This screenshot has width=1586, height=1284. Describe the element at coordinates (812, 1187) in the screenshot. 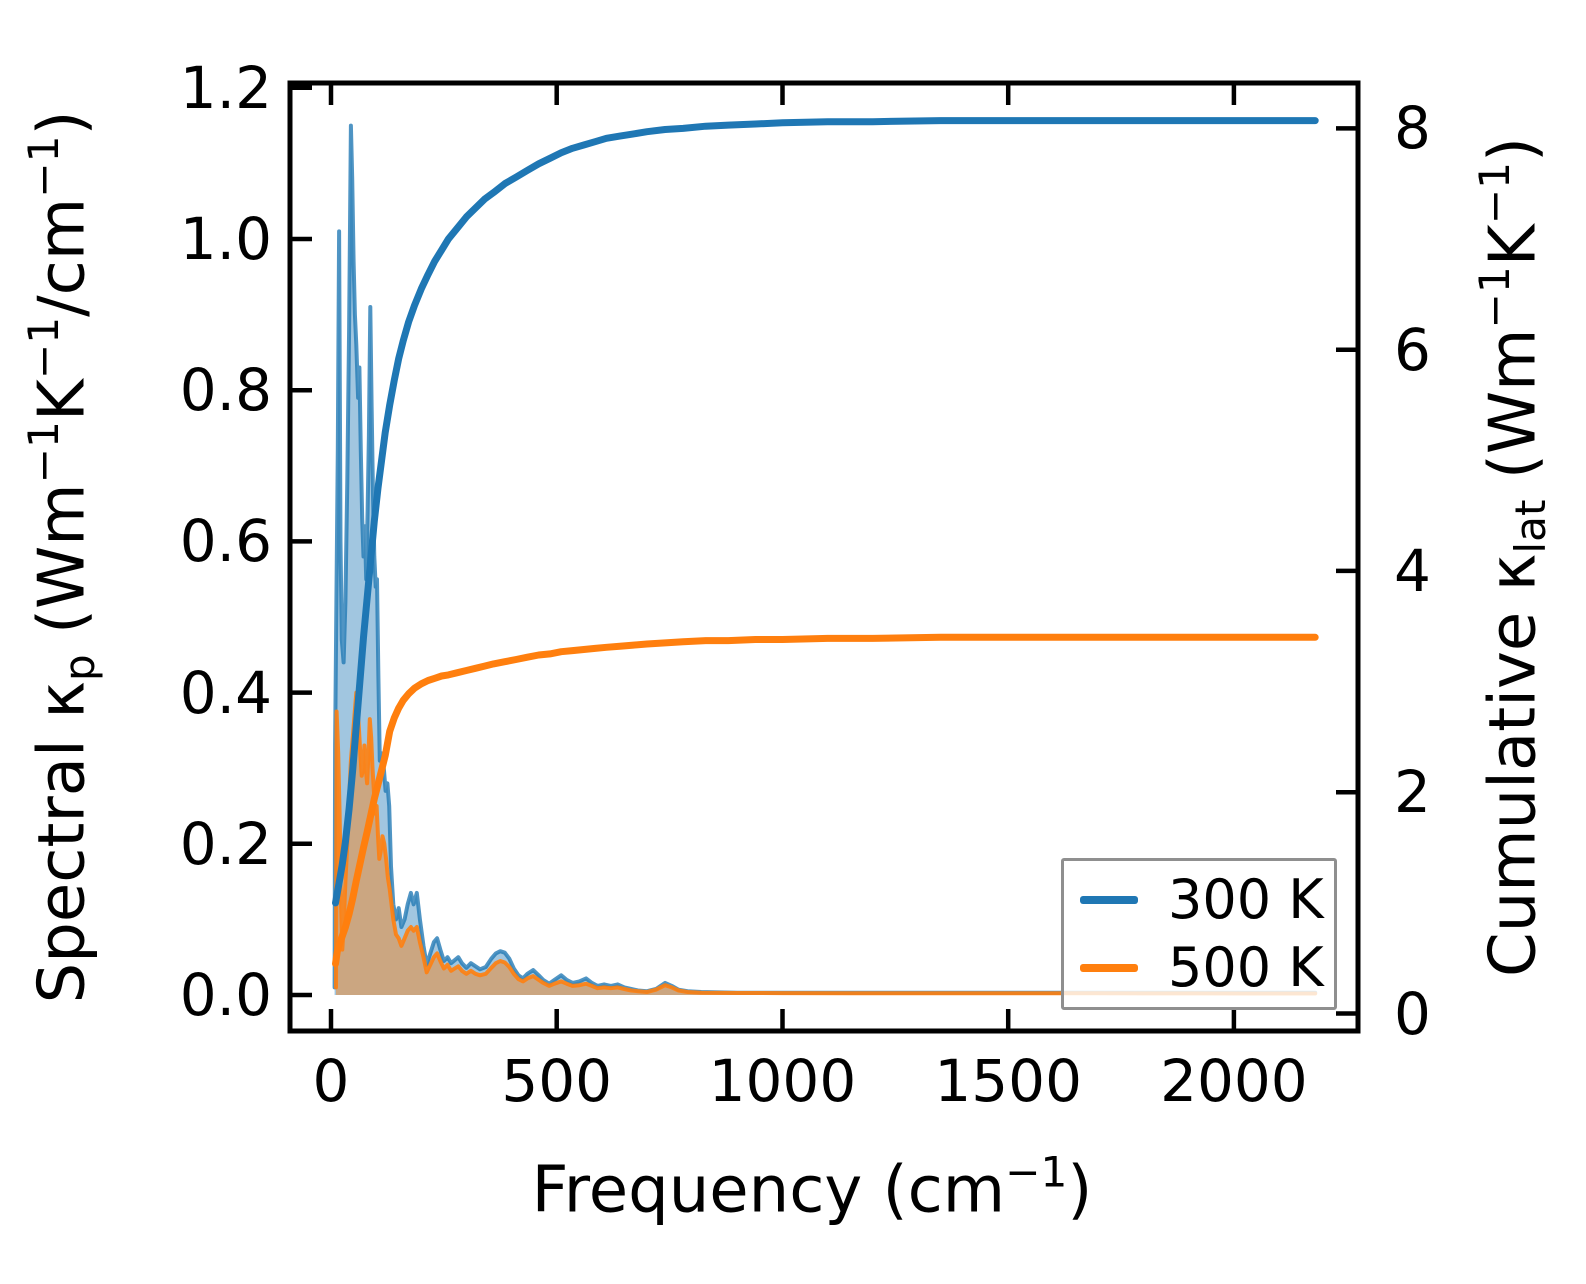

I see `x-axis-label: Frequency (cm−1)` at that location.